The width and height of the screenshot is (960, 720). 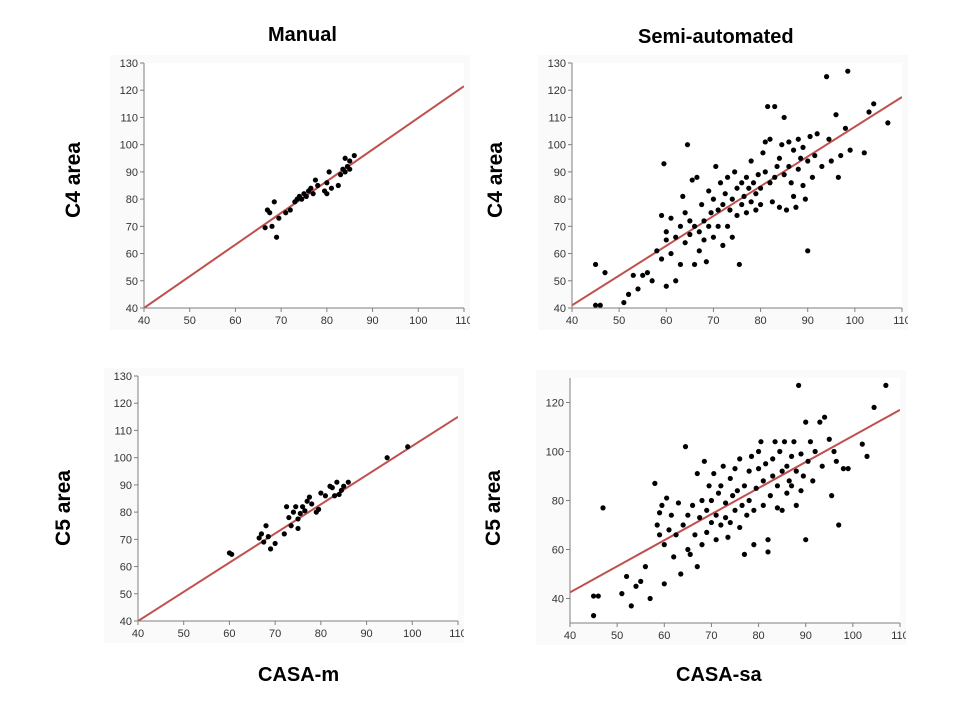 What do you see at coordinates (298, 498) in the screenshot?
I see `plot-area` at bounding box center [298, 498].